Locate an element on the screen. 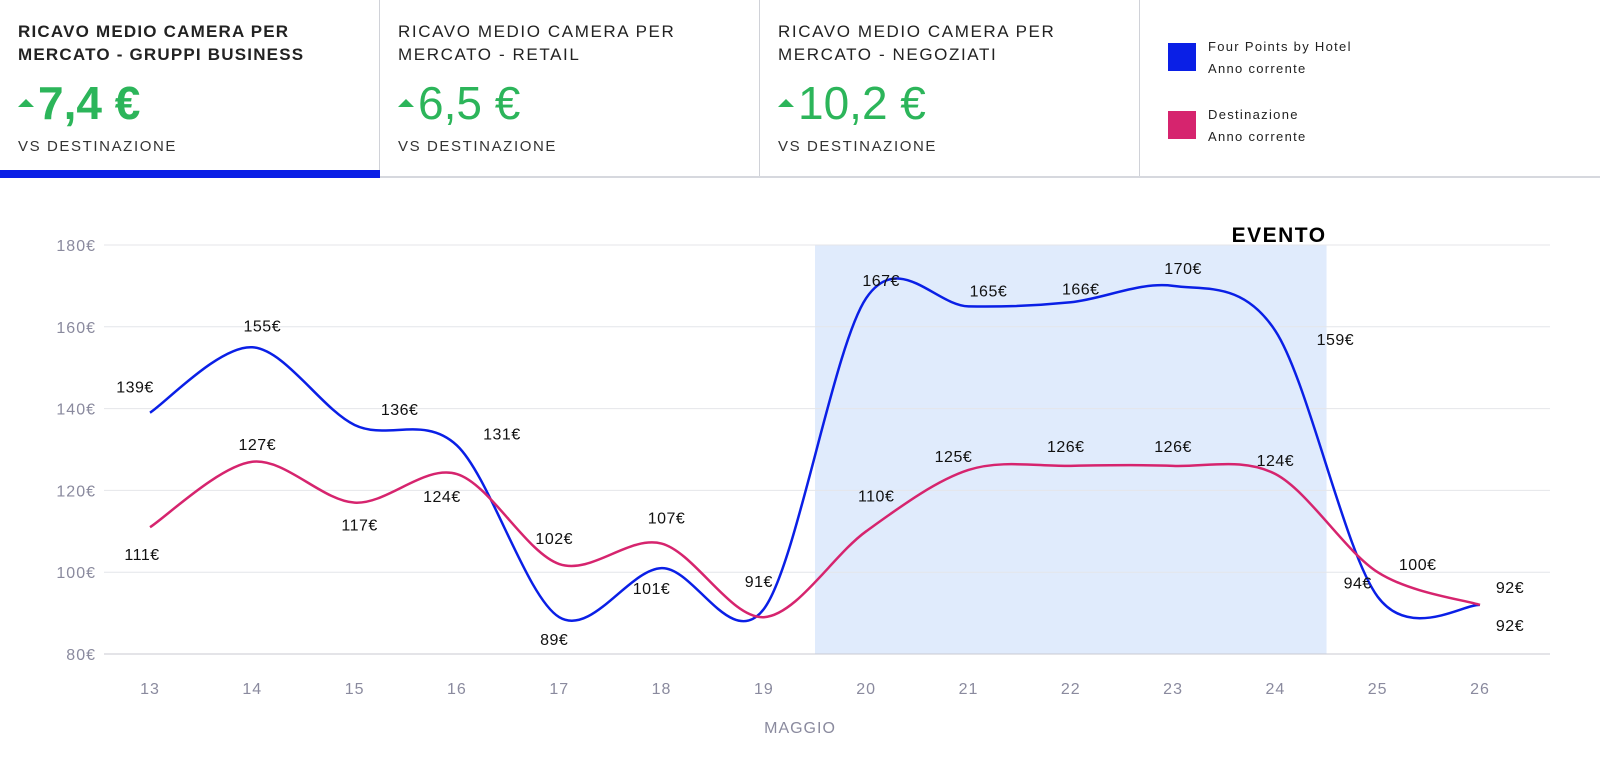 This screenshot has width=1600, height=780. data-label: 136€ is located at coordinates (400, 410).